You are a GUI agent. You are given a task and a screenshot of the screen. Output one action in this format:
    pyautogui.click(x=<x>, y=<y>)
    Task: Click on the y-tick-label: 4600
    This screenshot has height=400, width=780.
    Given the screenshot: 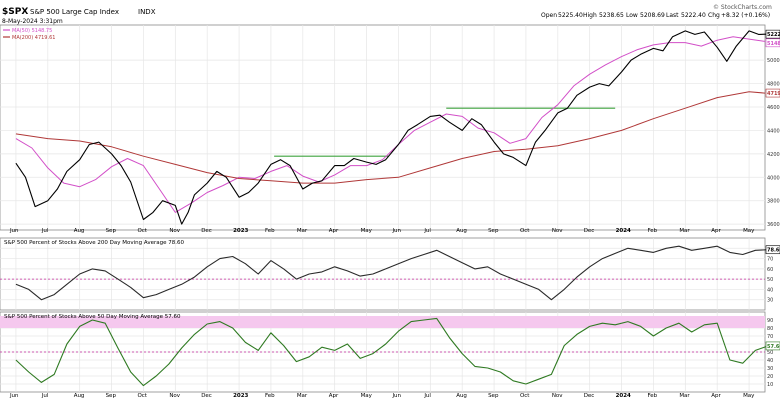 What is the action you would take?
    pyautogui.click(x=773, y=108)
    